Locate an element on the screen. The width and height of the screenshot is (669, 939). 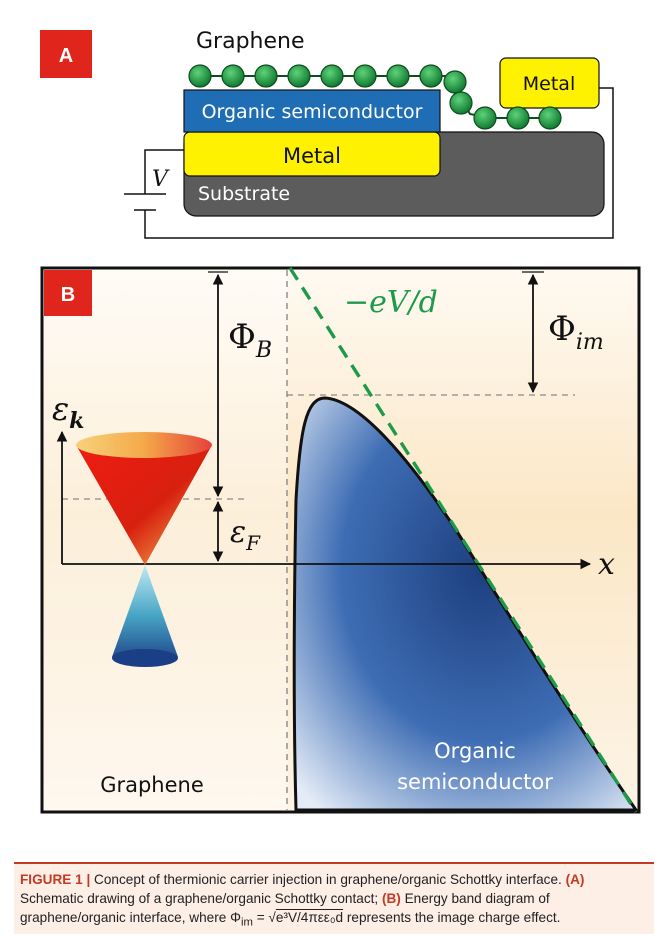
caption-a-ref: (A) is located at coordinates (575, 879).